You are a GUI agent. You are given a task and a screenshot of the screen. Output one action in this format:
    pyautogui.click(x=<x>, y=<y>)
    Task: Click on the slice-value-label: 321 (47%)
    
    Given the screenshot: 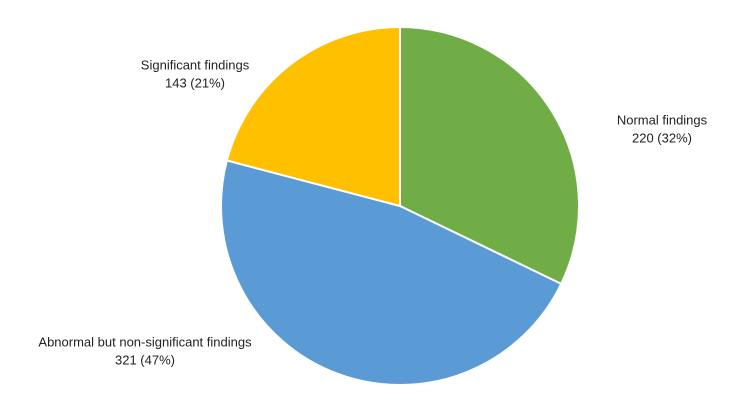 What is the action you would take?
    pyautogui.click(x=145, y=359)
    